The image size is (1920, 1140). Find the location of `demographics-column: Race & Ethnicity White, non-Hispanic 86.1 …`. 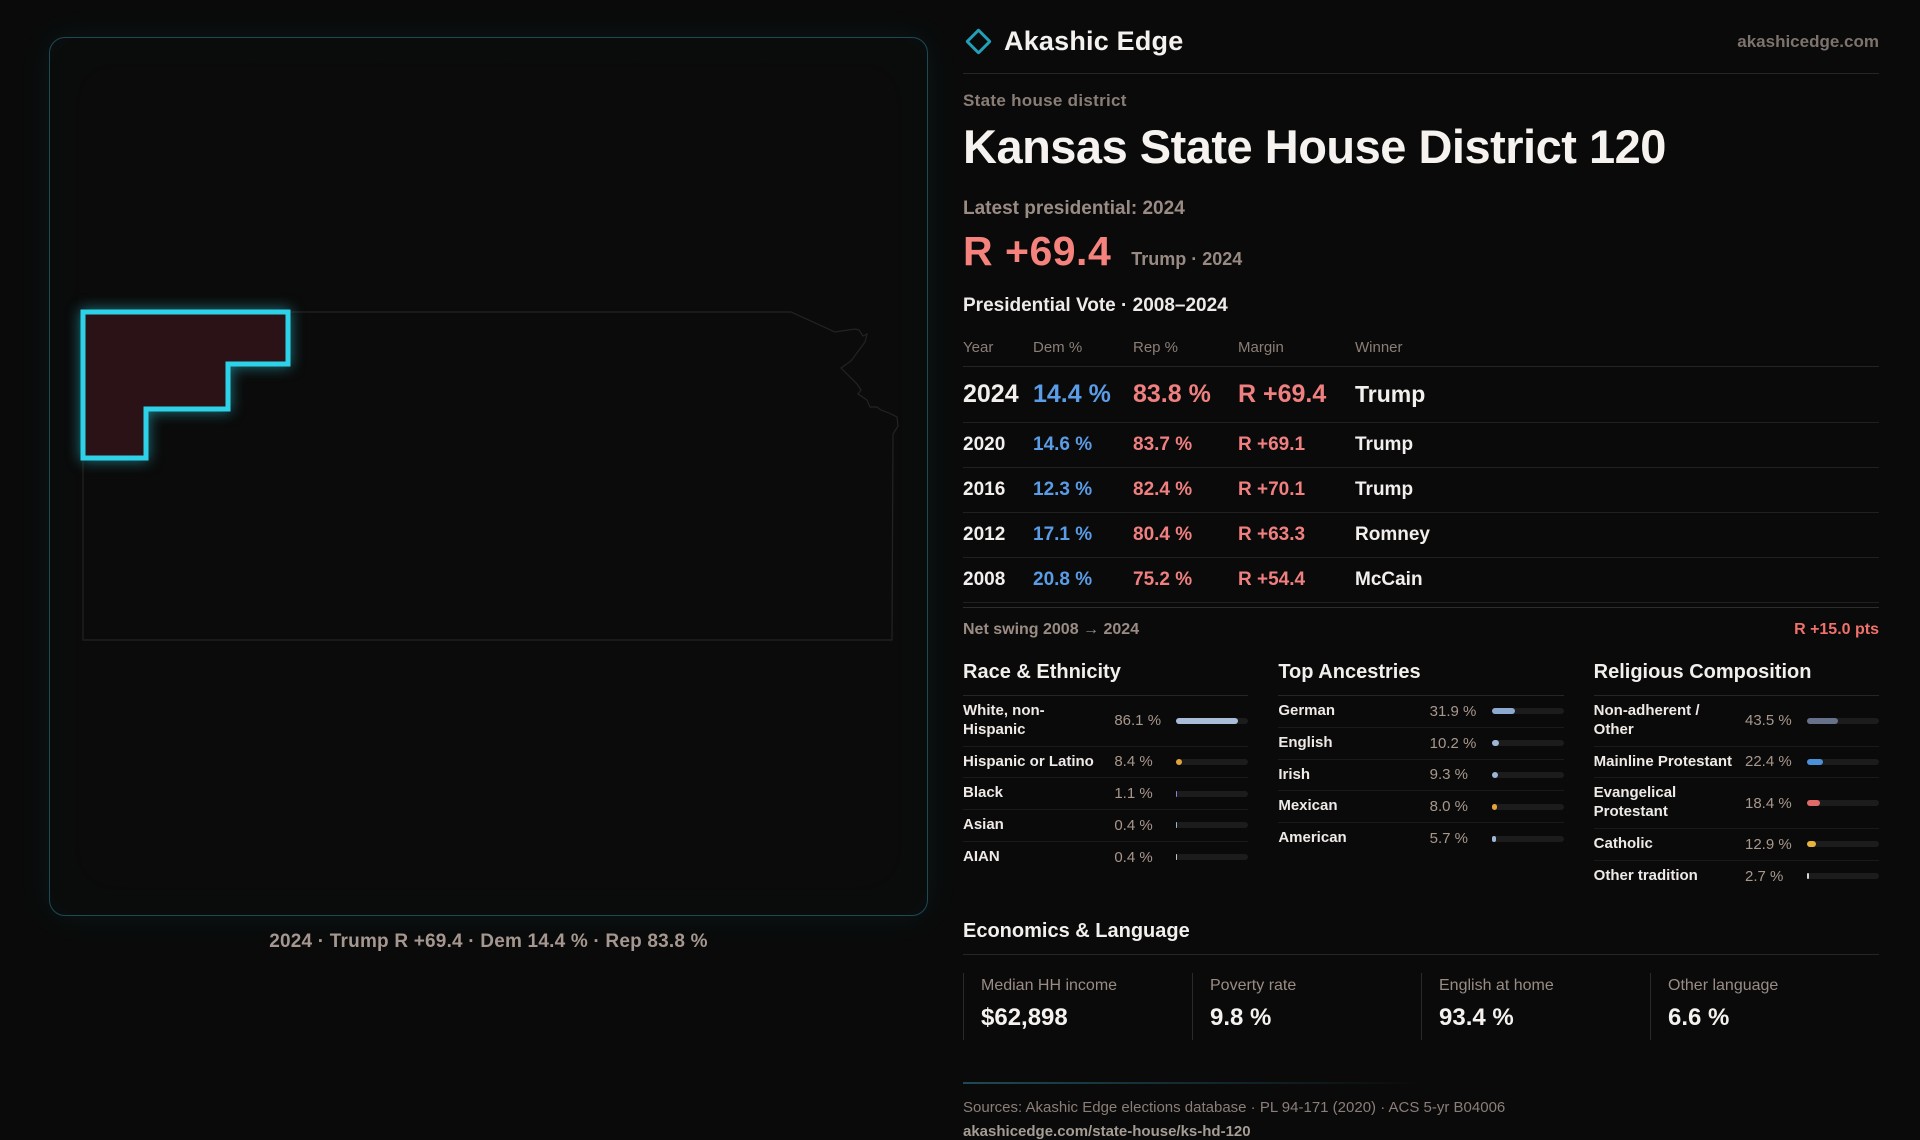

demographics-column: Race & Ethnicity White, non-Hispanic 86.1 … is located at coordinates (1106, 776).